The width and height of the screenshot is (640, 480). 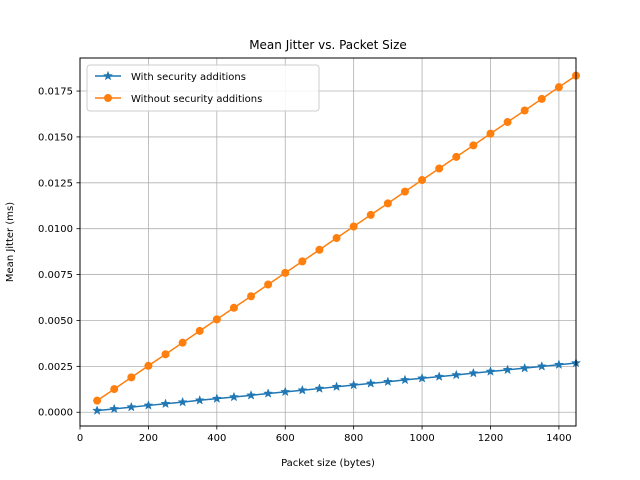 What do you see at coordinates (148, 438) in the screenshot?
I see `x-tick-label: 200` at bounding box center [148, 438].